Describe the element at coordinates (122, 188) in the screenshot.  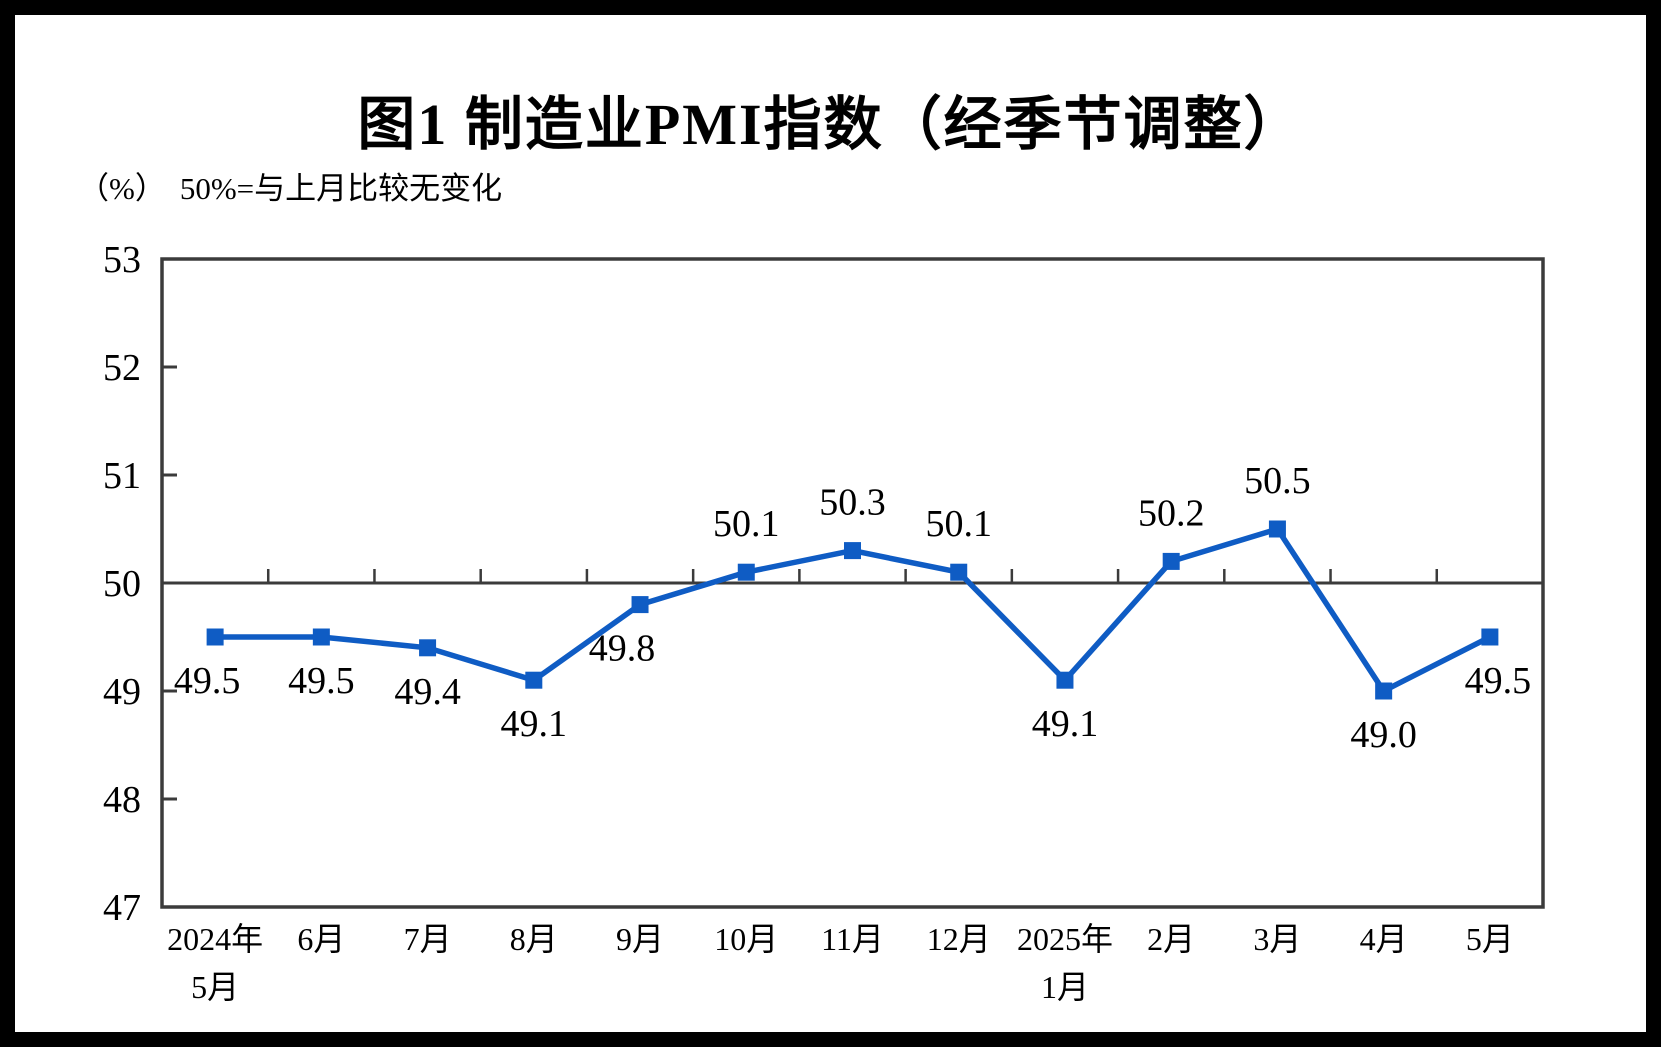
I see `unit-label: （%）` at that location.